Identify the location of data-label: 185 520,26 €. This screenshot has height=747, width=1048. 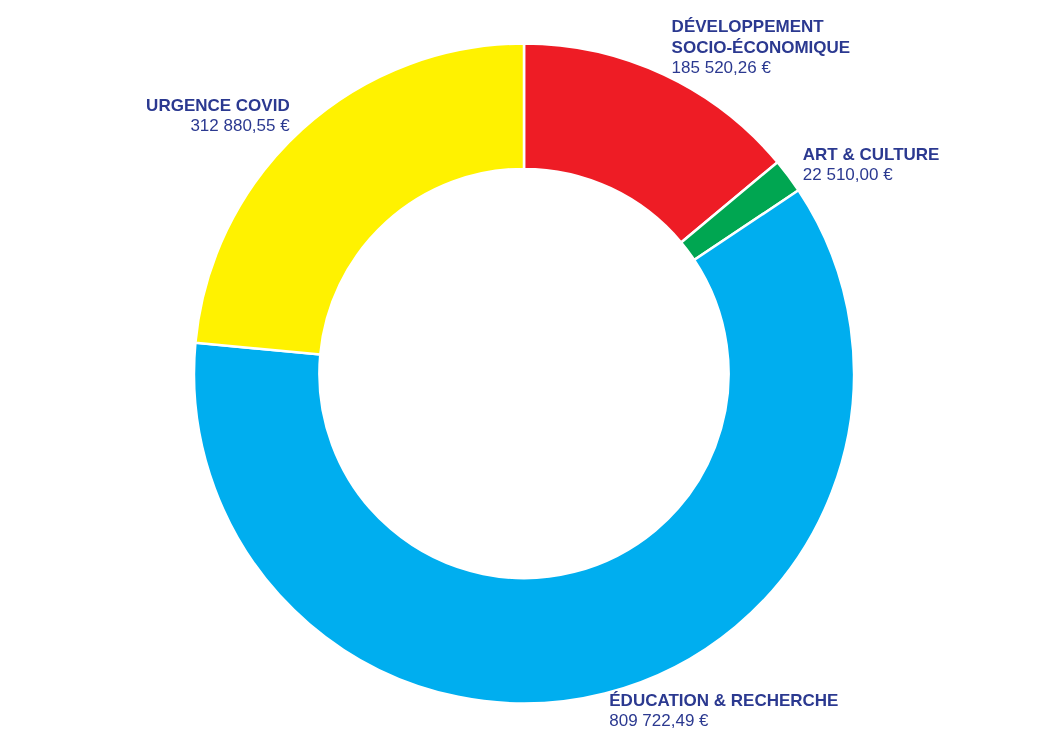
(721, 68).